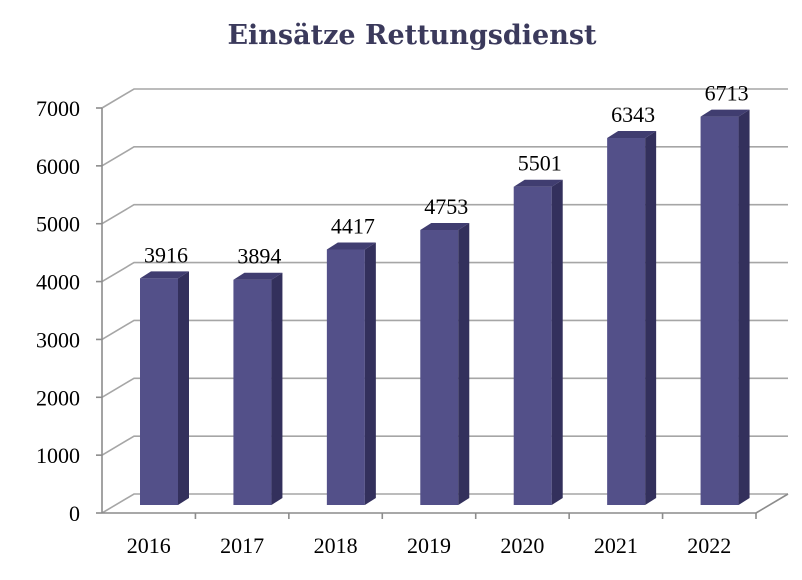 This screenshot has height=580, width=802. I want to click on x-tick-label: 2016, so click(149, 545).